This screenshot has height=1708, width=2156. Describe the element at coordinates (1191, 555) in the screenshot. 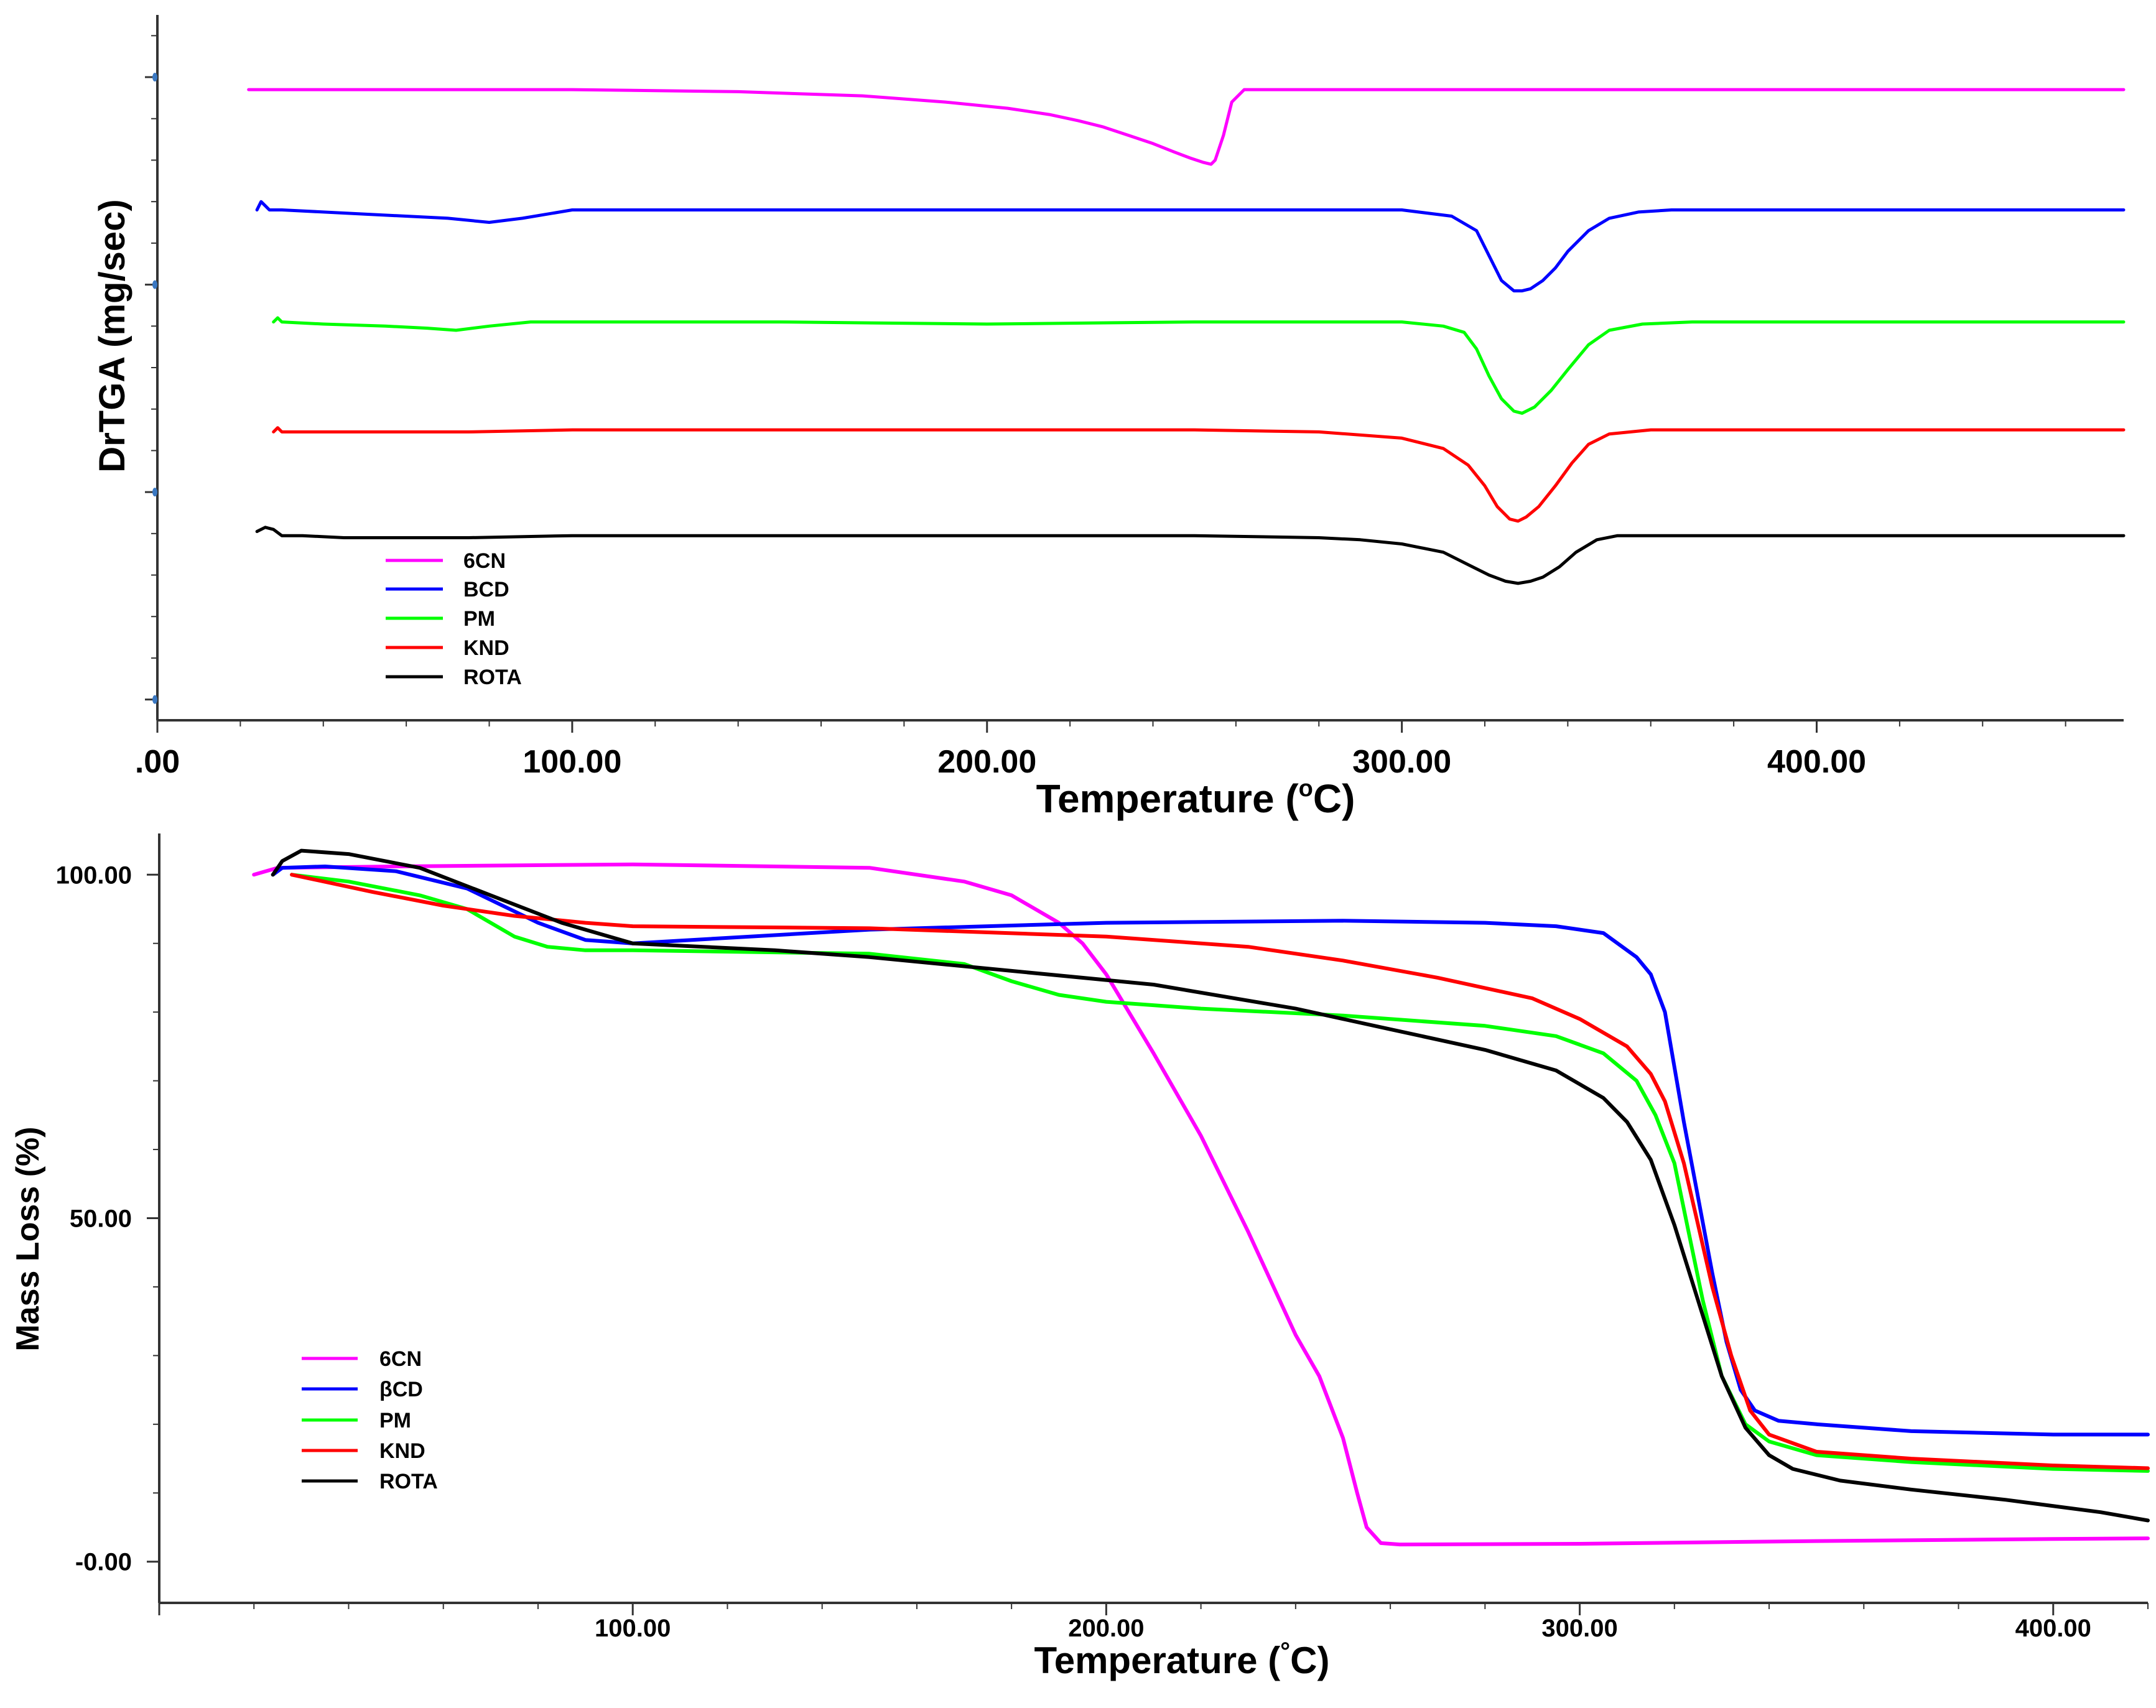

I see `drtga-series-line-rota` at that location.